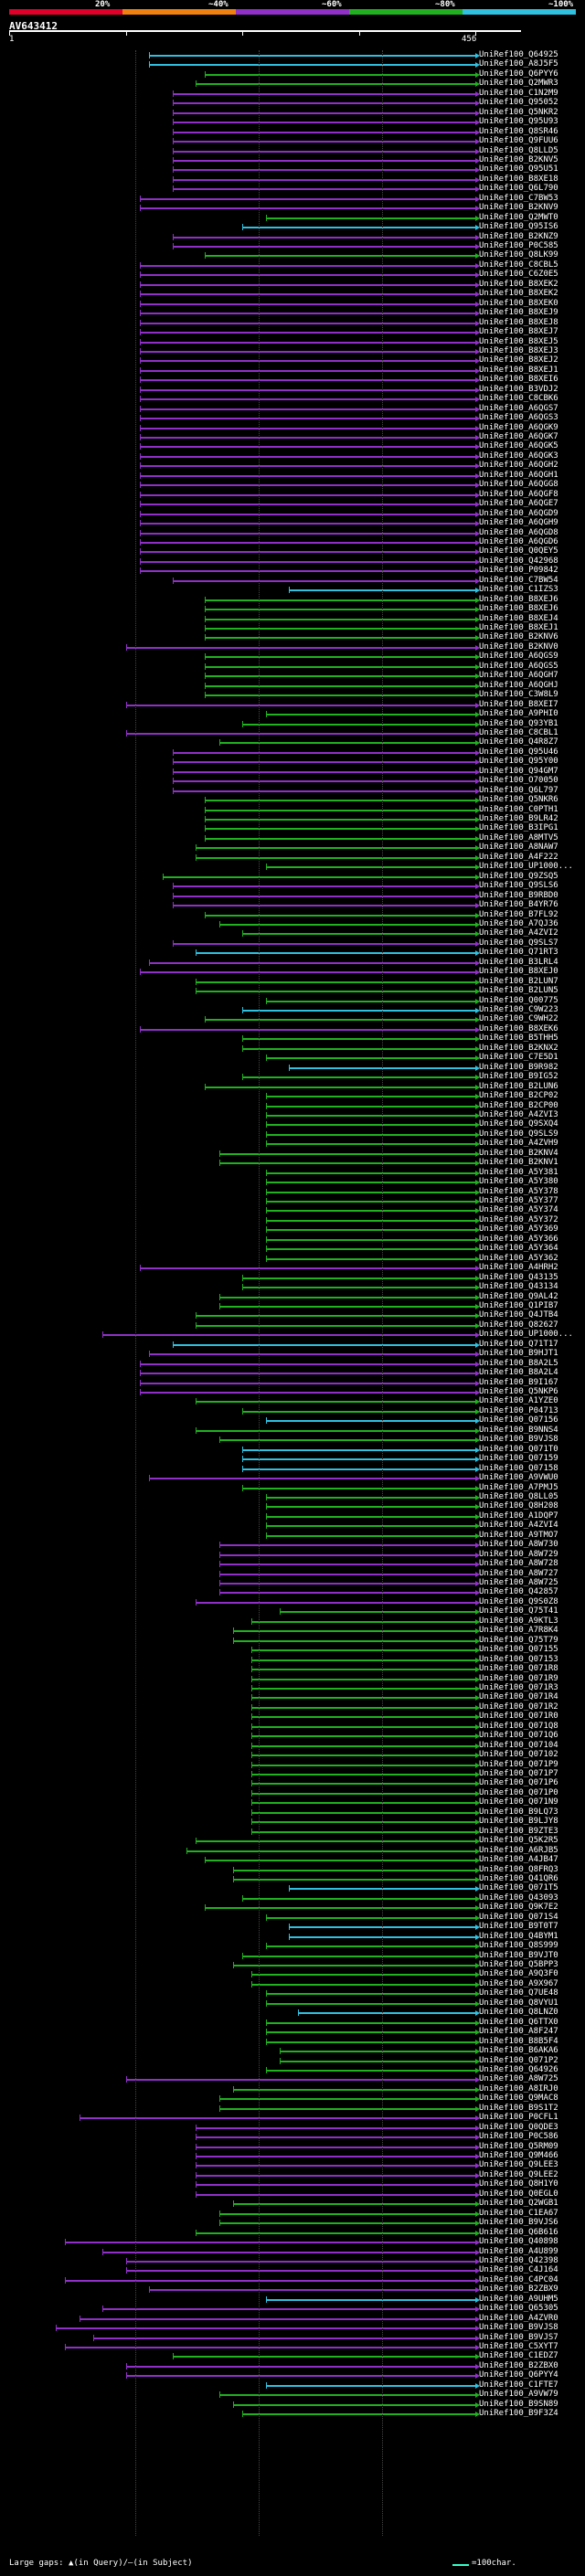  Describe the element at coordinates (293, 1631) in the screenshot. I see `hit-row: UniRef100_A7R8K4` at that location.